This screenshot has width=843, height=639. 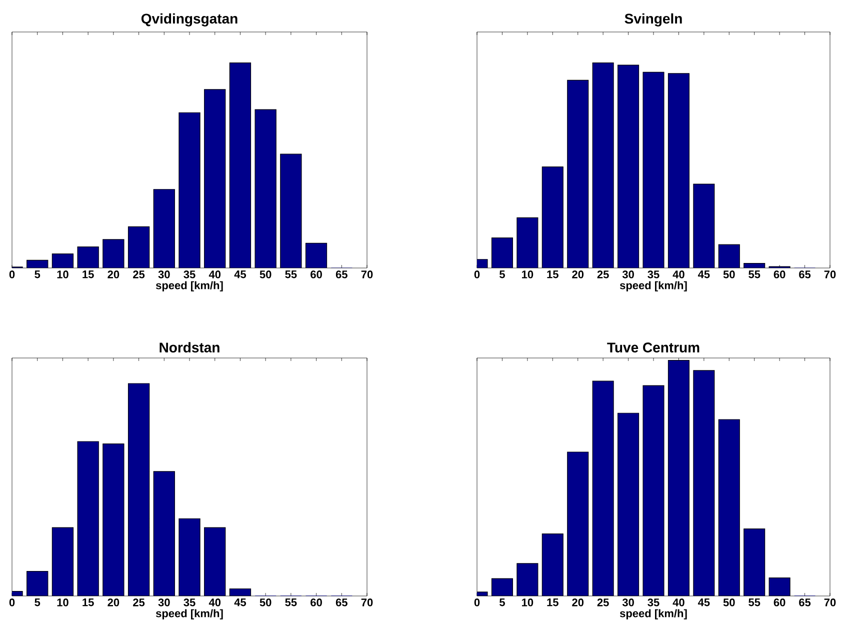 I want to click on chart-title: Qvidingsgatan, so click(x=189, y=19).